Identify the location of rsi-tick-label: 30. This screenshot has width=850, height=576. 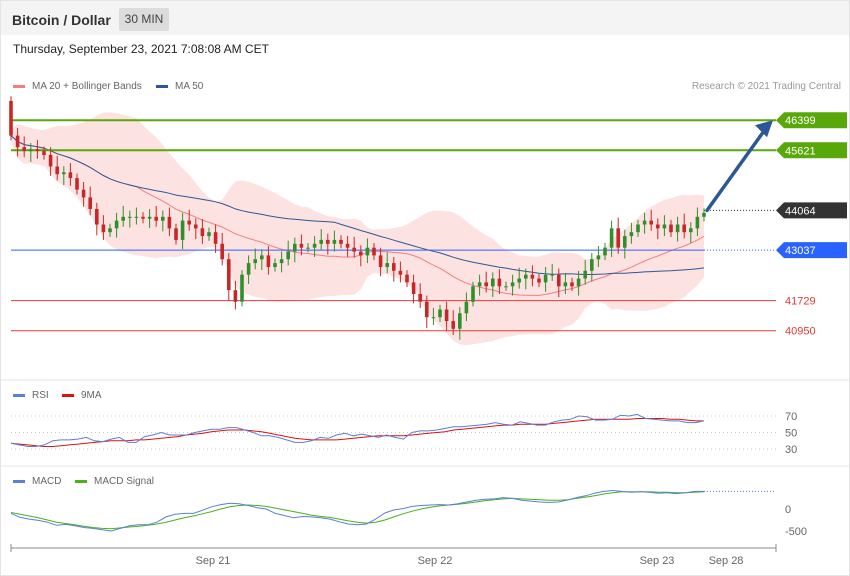
(791, 450).